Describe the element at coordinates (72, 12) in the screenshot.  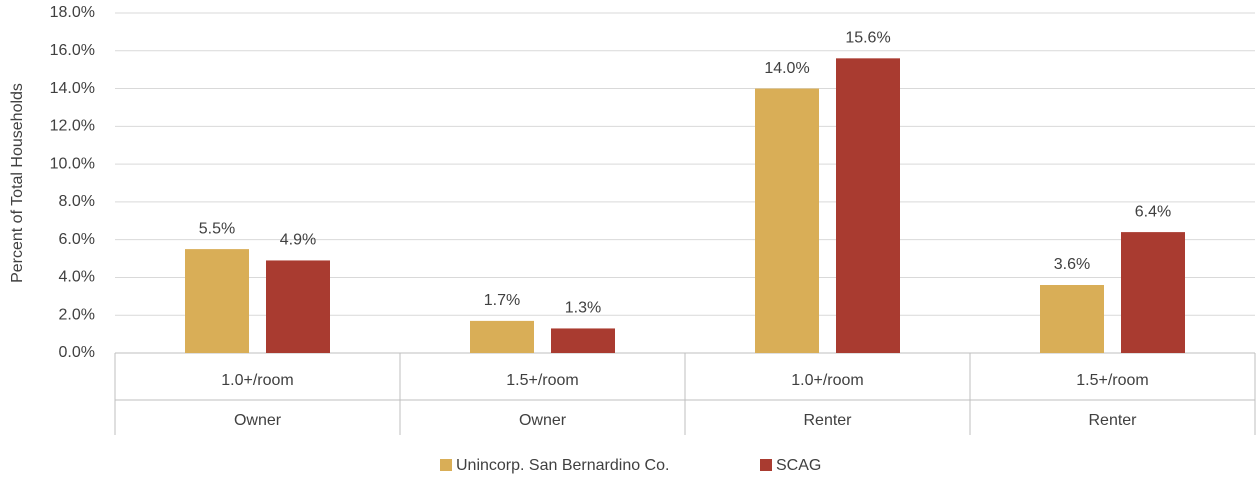
I see `y-tick-label: 18.0%` at that location.